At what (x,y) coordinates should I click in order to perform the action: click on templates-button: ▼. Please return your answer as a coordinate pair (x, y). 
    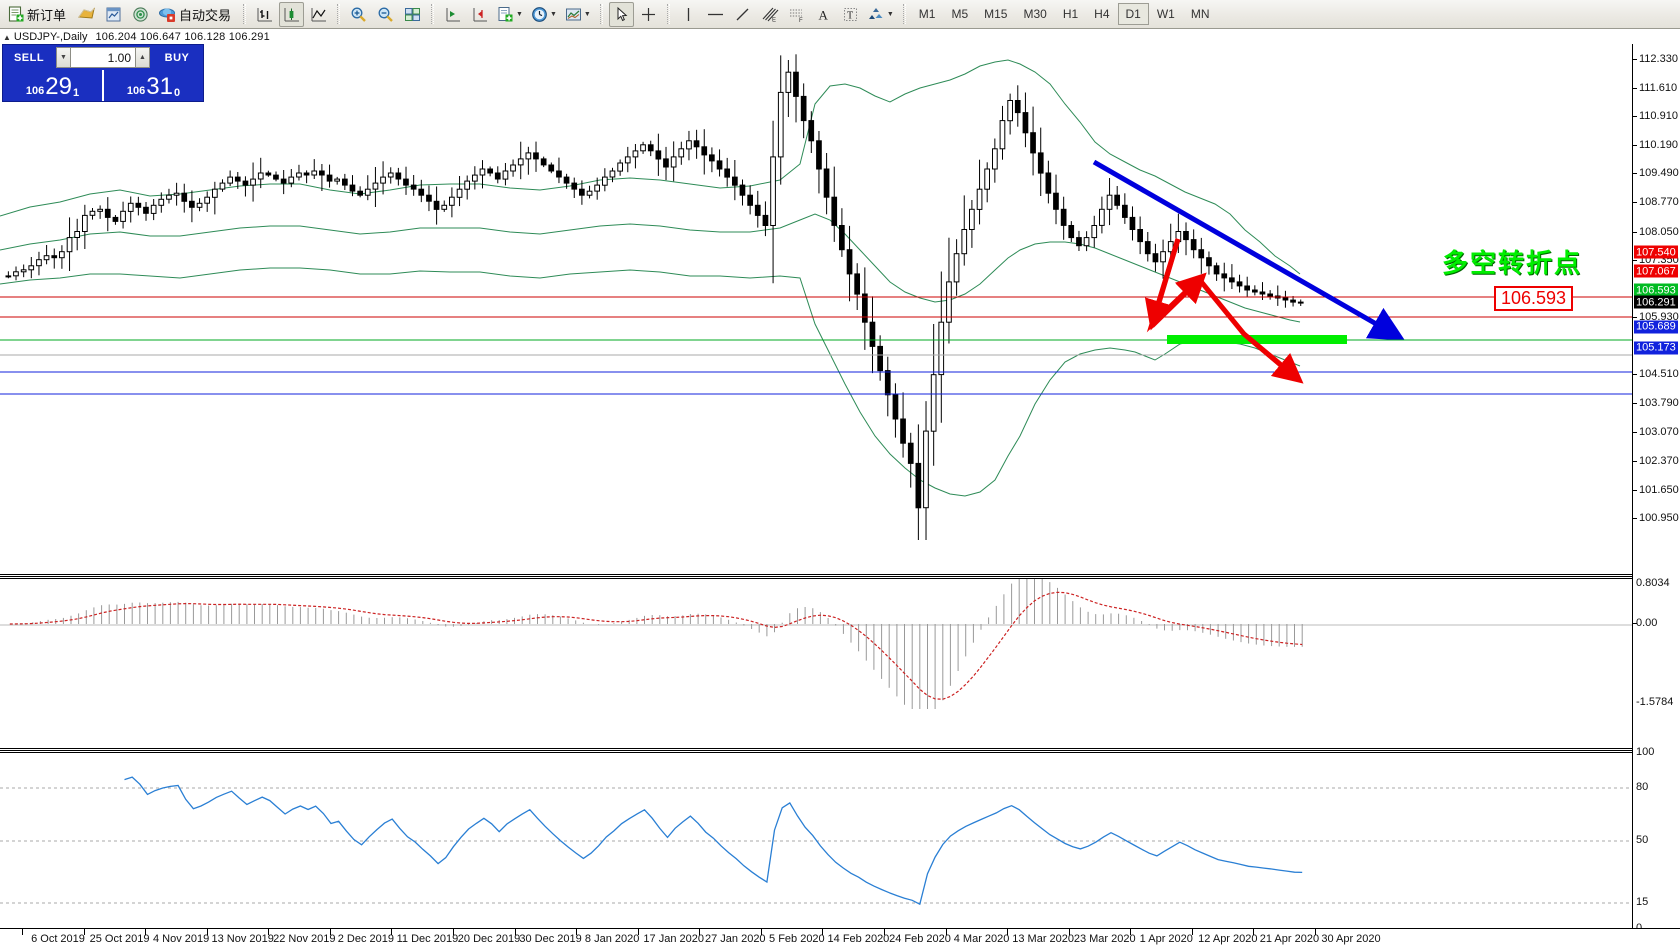
    Looking at the image, I should click on (510, 14).